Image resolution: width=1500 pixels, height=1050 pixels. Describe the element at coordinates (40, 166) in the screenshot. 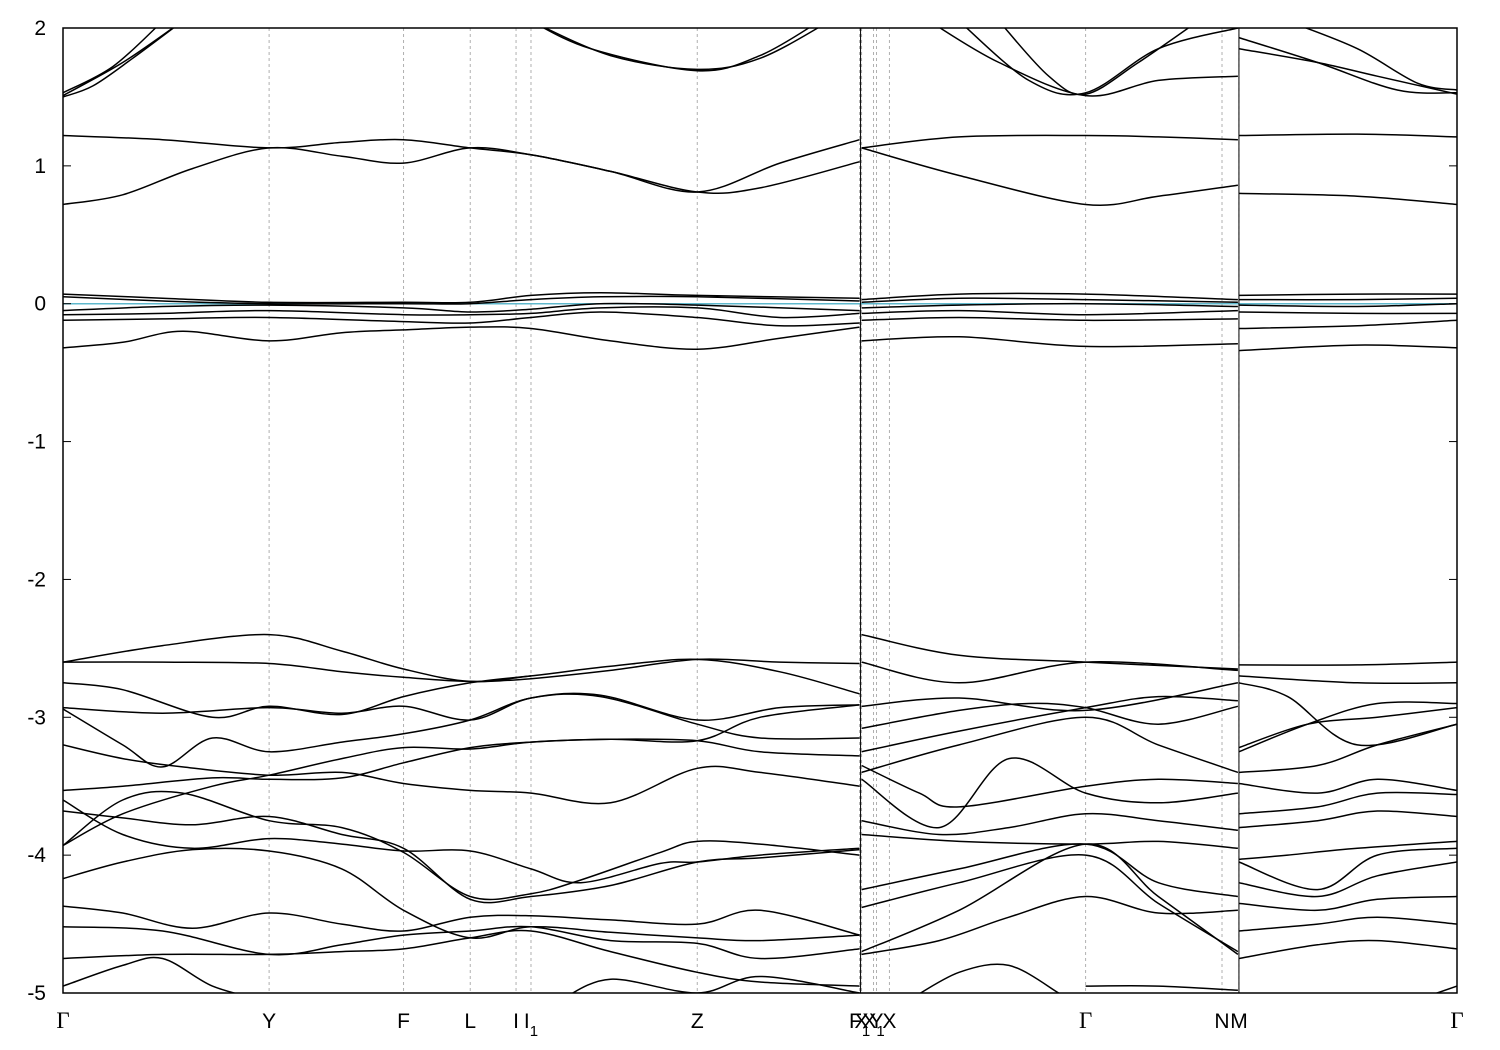

I see `y-tick-label-1: 1` at that location.